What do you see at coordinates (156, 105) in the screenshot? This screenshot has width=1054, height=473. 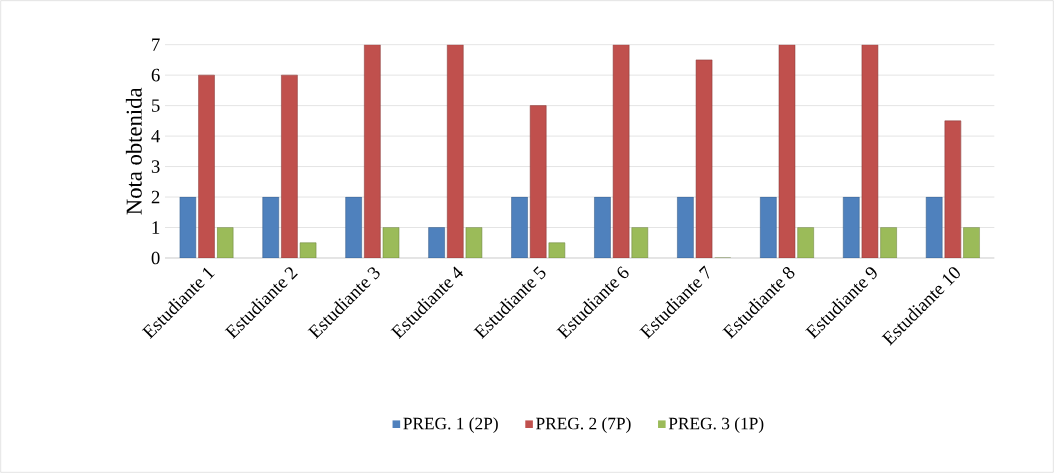 I see `y-tick-label: 5` at bounding box center [156, 105].